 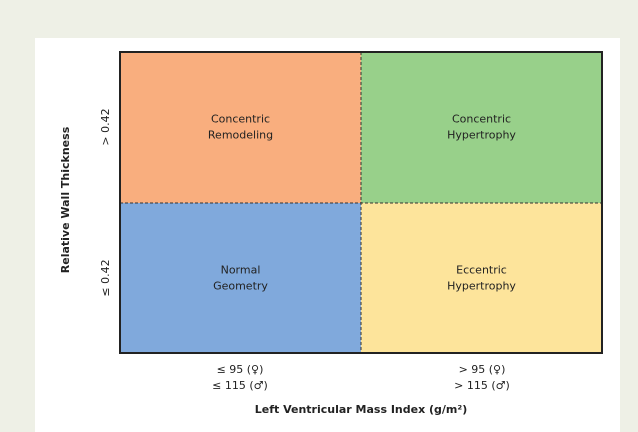 What do you see at coordinates (241, 270) in the screenshot?
I see `quadrant-label: Normal` at bounding box center [241, 270].